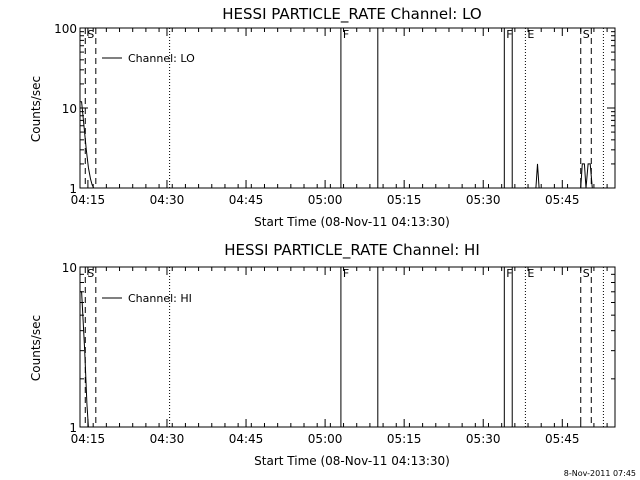  I want to click on panel-hi-xtick-label: 04:45, so click(246, 439).